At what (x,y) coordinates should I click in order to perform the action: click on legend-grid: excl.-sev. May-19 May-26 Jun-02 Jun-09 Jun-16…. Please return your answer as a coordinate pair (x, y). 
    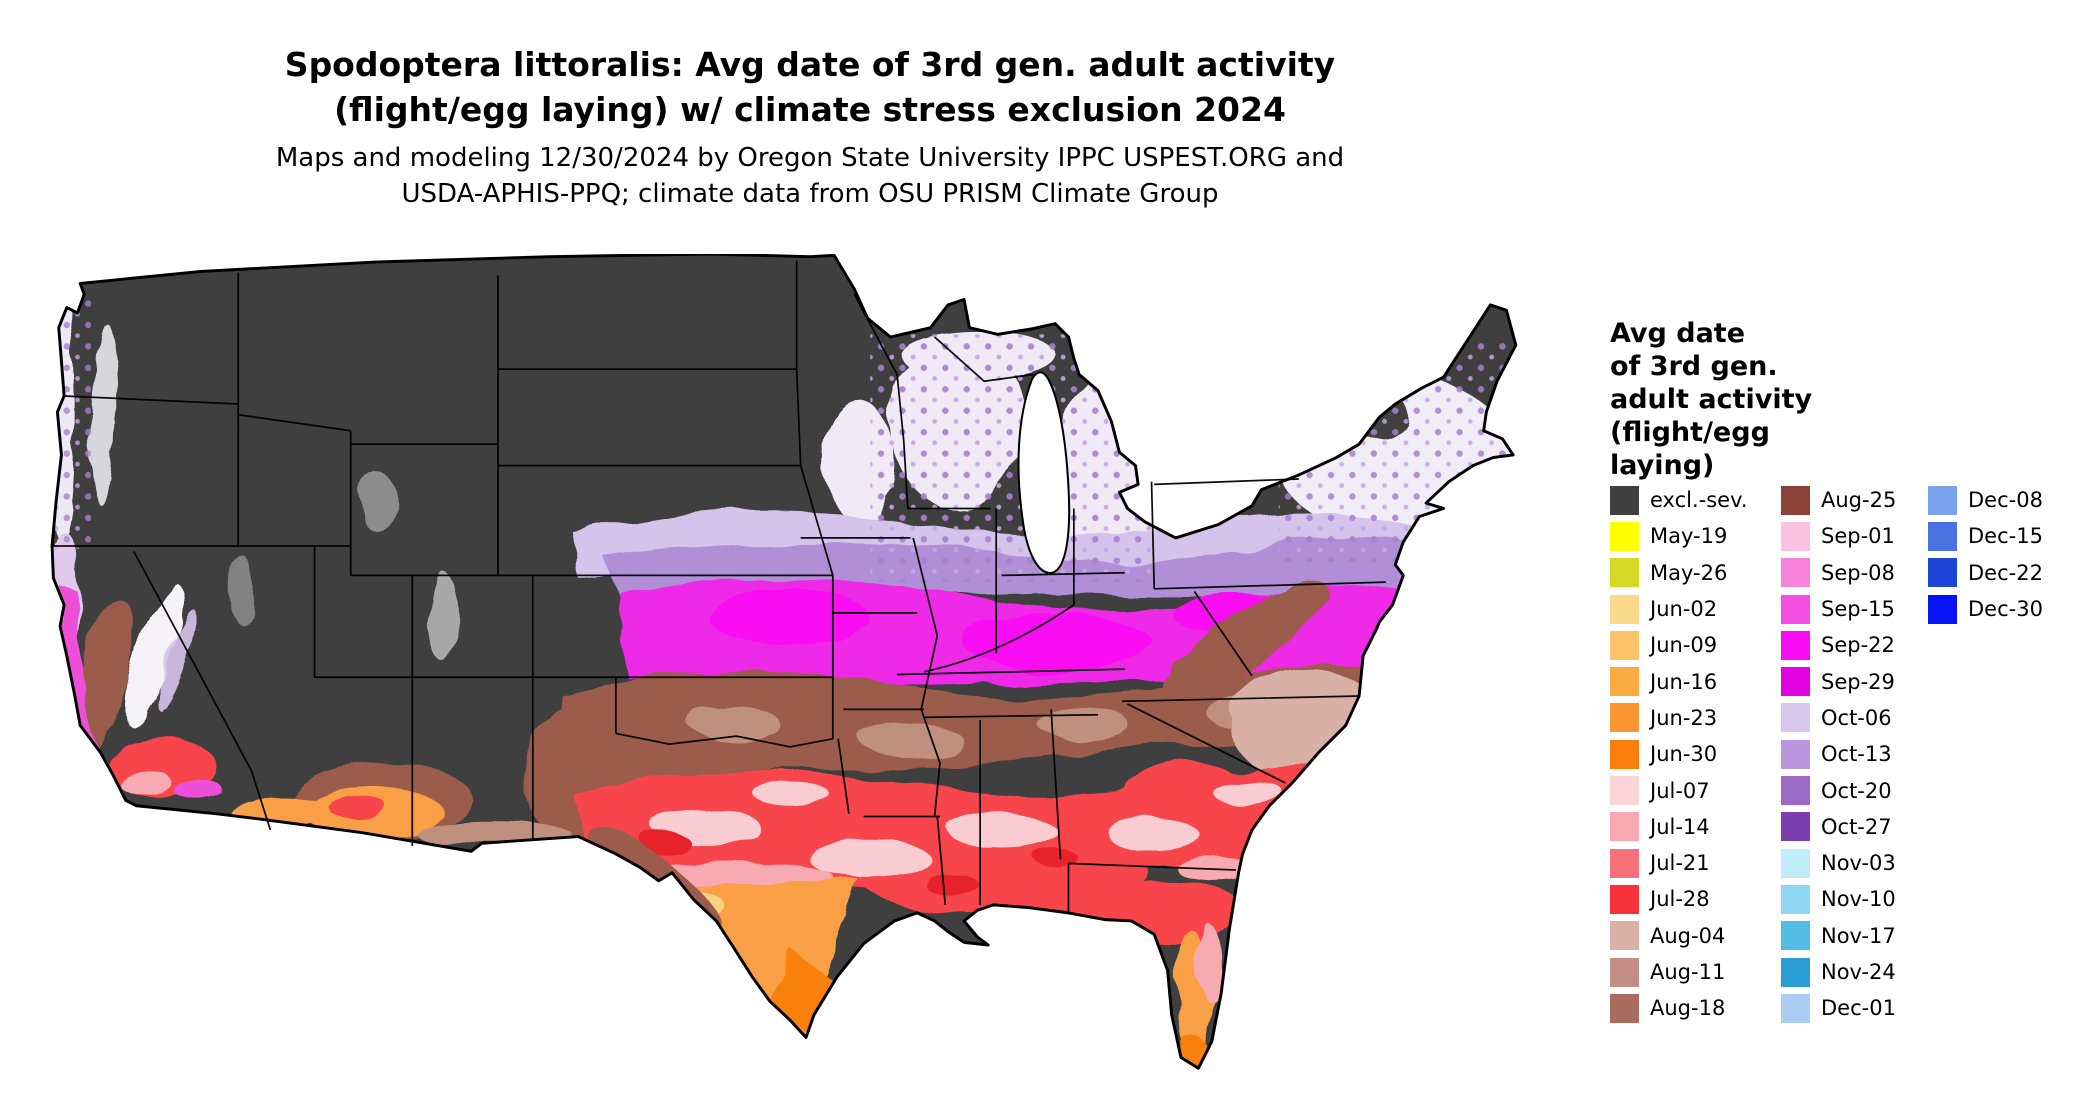
    Looking at the image, I should click on (1849, 754).